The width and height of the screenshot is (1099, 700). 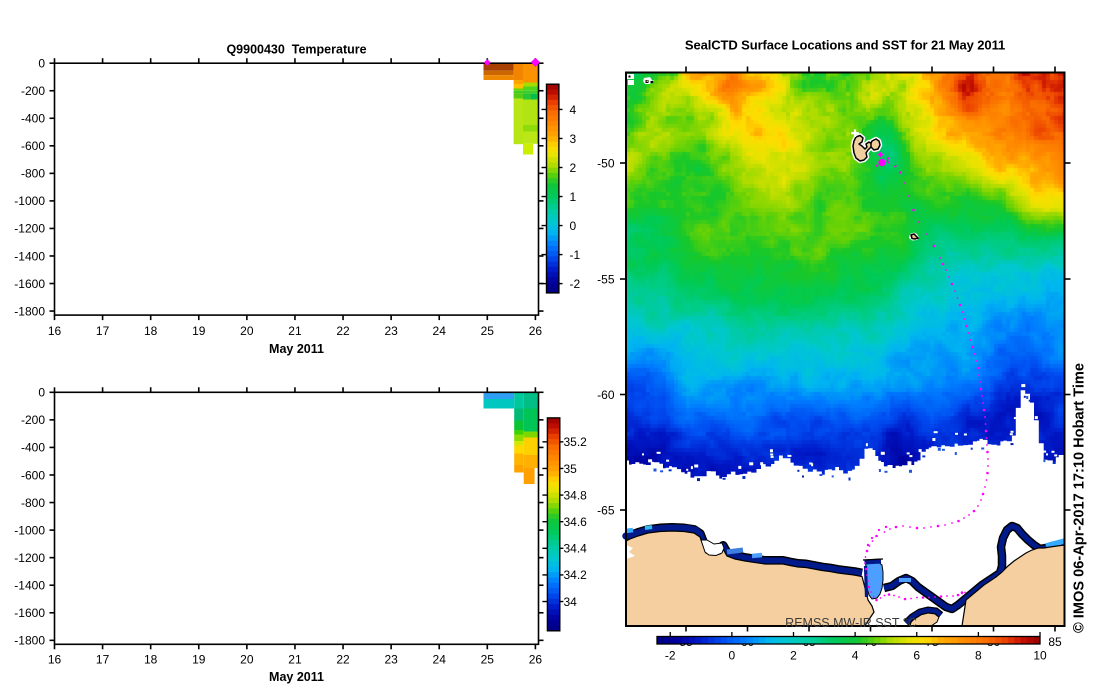 What do you see at coordinates (978, 656) in the screenshot?
I see `svg-text: 8` at bounding box center [978, 656].